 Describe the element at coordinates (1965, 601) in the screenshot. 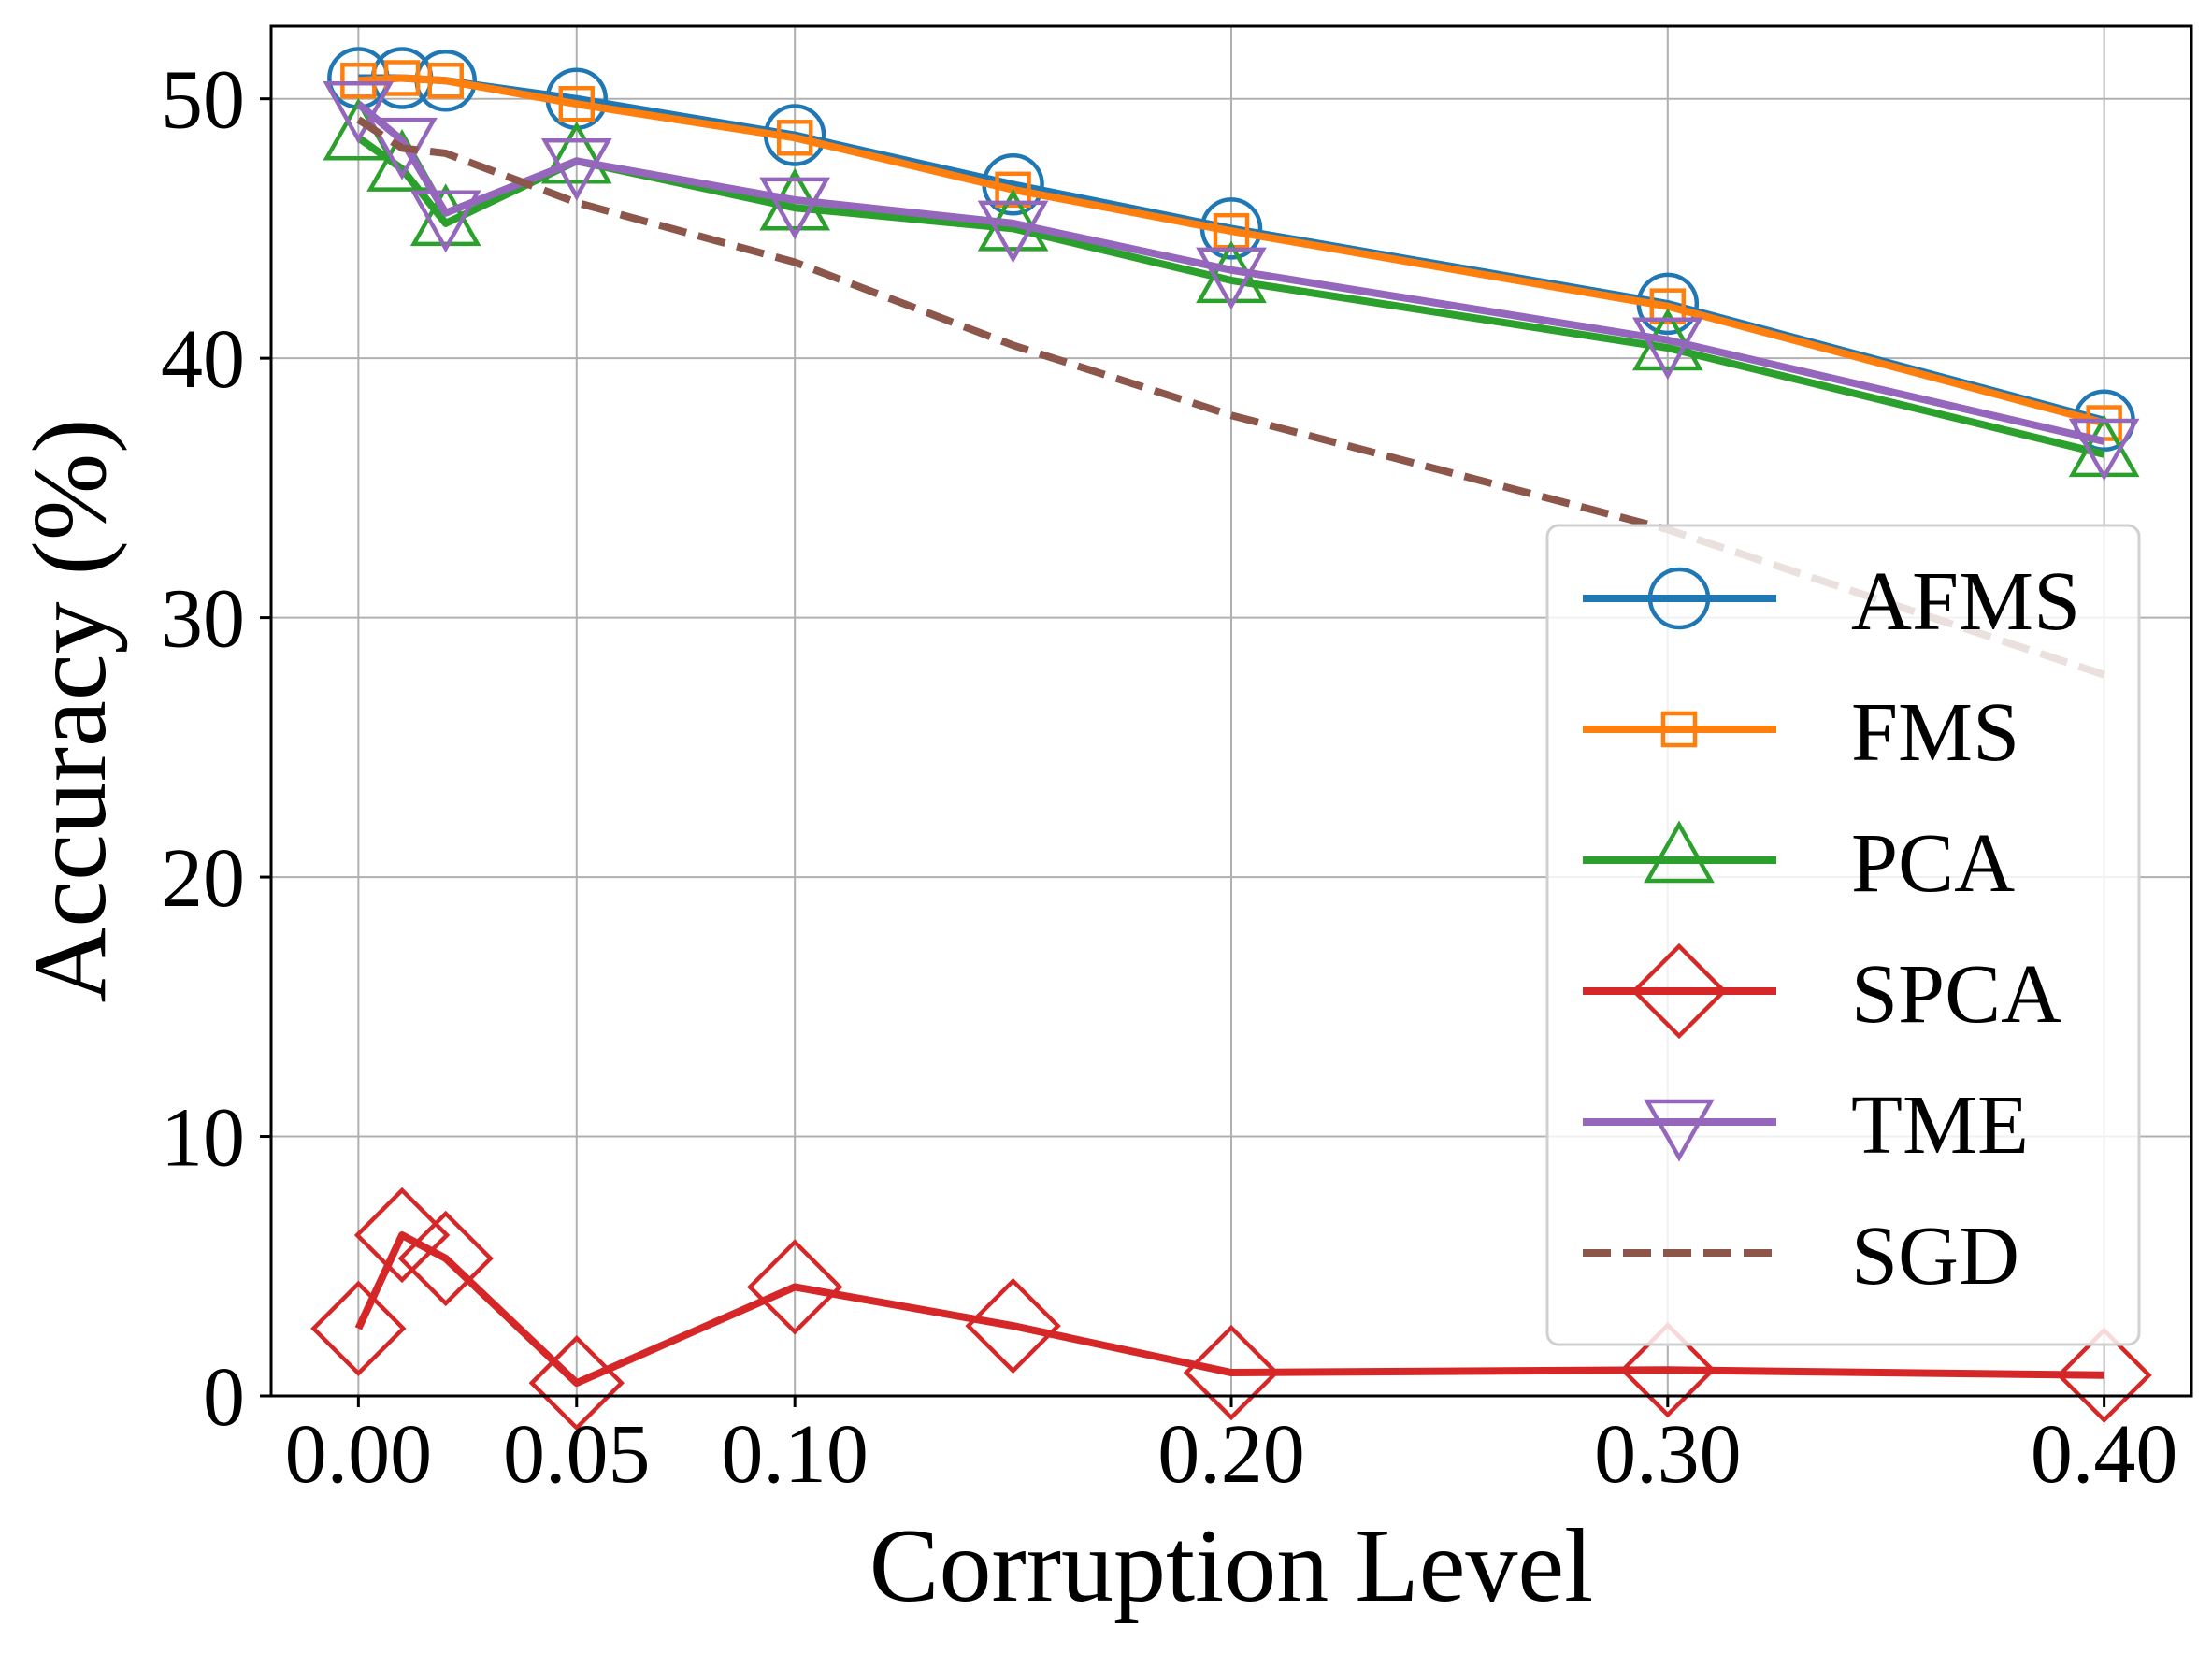

I see `legend-label-afms: AFMS` at that location.